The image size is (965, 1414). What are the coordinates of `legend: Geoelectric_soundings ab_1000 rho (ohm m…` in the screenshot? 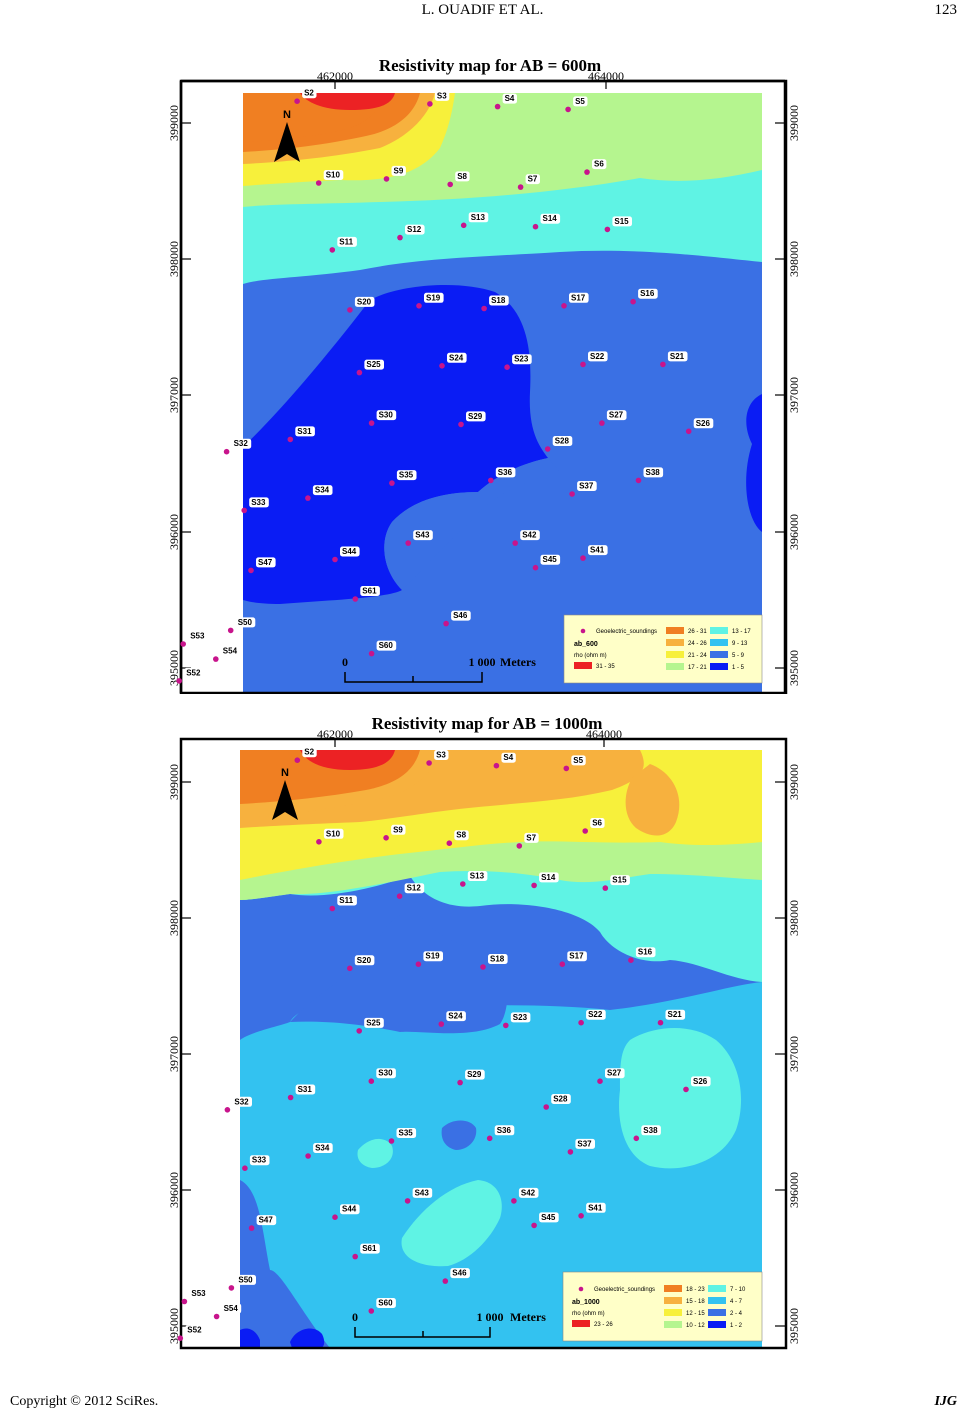 It's located at (662, 1306).